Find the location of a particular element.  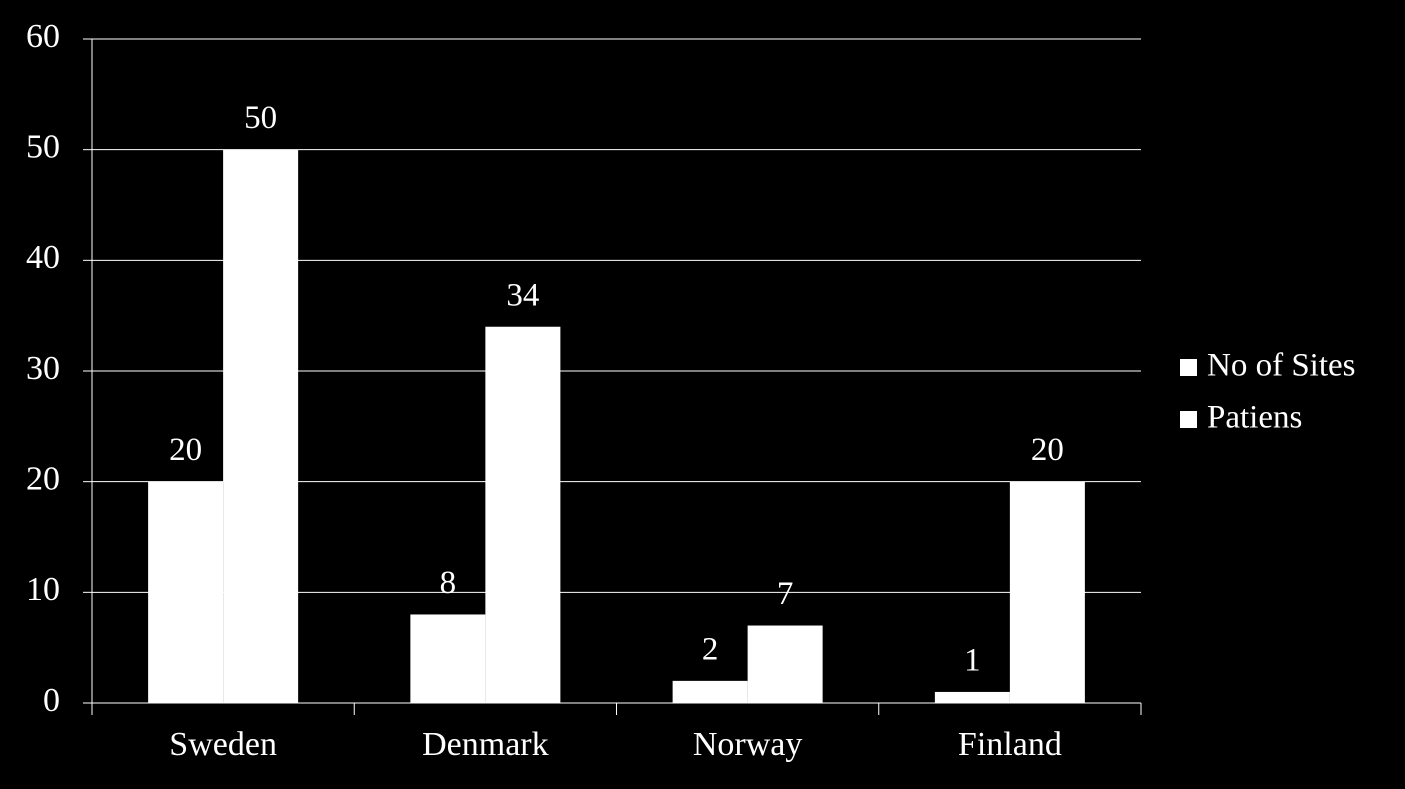

x-tick-label: Sweden is located at coordinates (223, 744).